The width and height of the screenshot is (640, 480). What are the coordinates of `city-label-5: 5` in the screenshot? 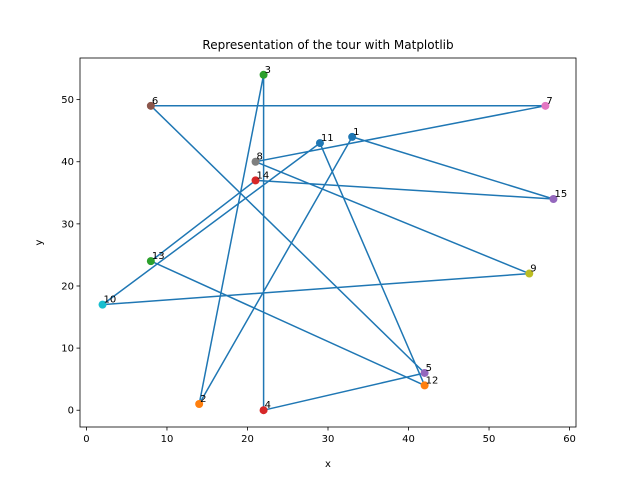 It's located at (429, 368).